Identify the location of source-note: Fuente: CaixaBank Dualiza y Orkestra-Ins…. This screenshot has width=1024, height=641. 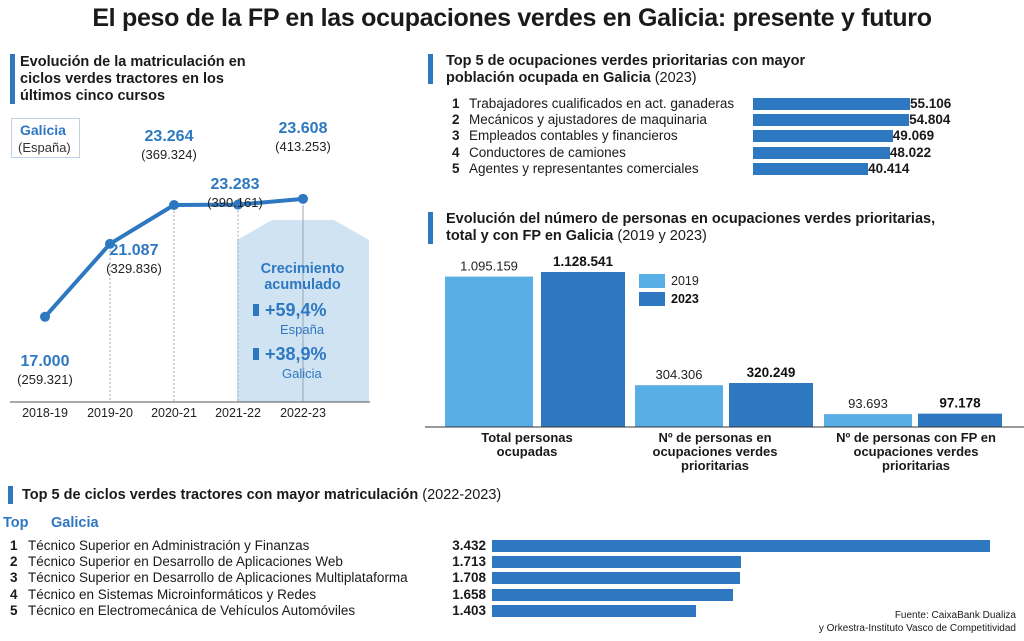
(917, 622).